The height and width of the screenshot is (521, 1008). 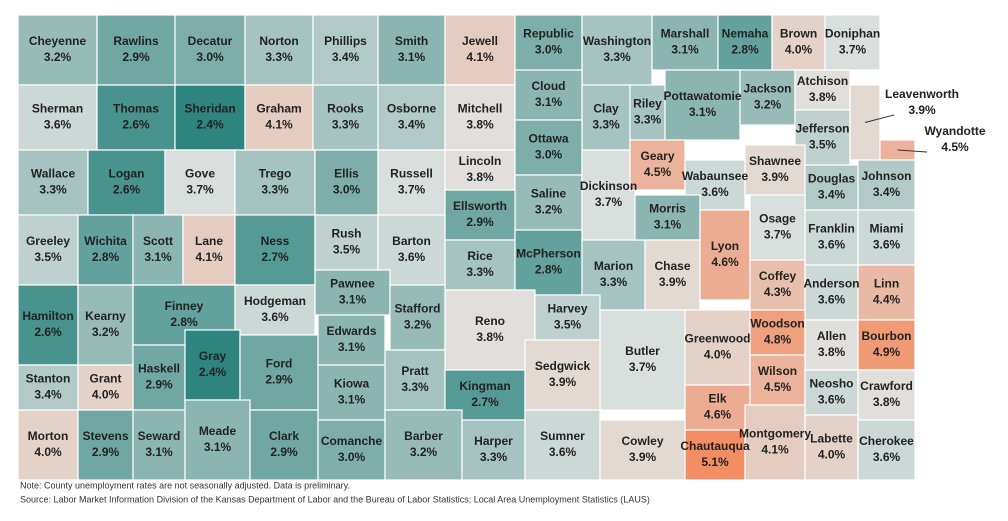 What do you see at coordinates (718, 355) in the screenshot?
I see `county-rate: 4.0%` at bounding box center [718, 355].